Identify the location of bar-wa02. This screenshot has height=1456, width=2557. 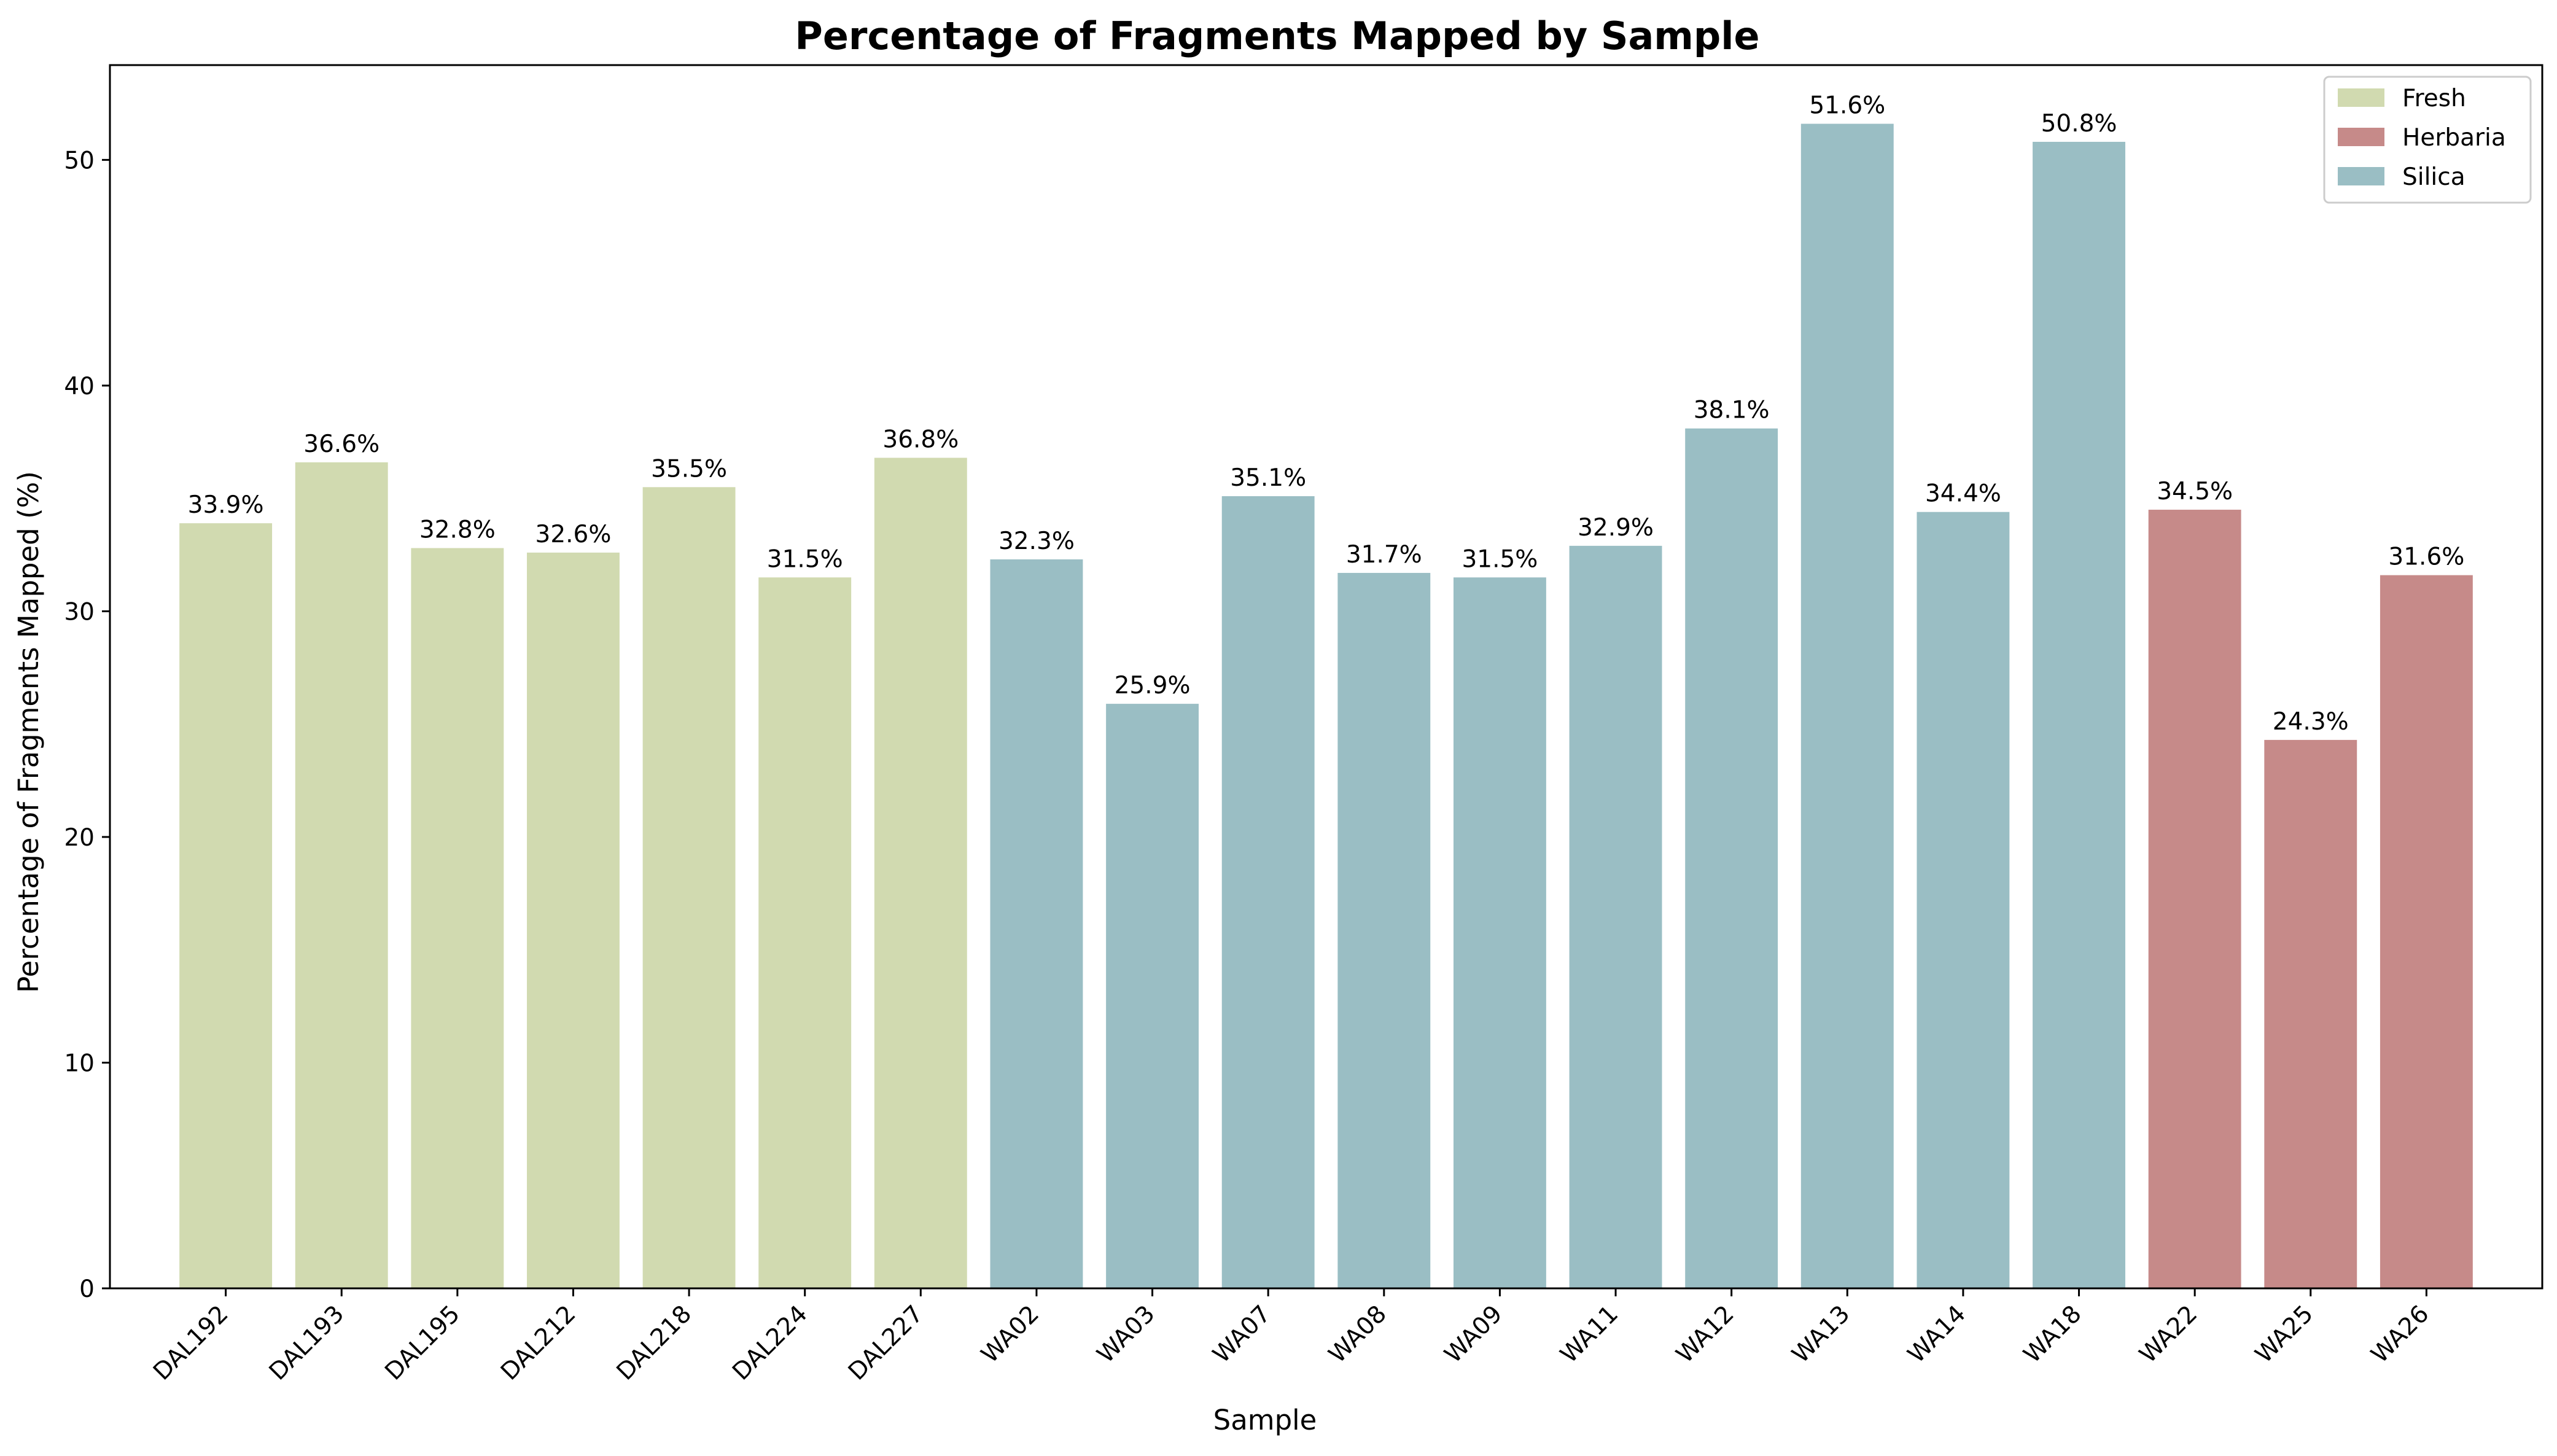
(1036, 923).